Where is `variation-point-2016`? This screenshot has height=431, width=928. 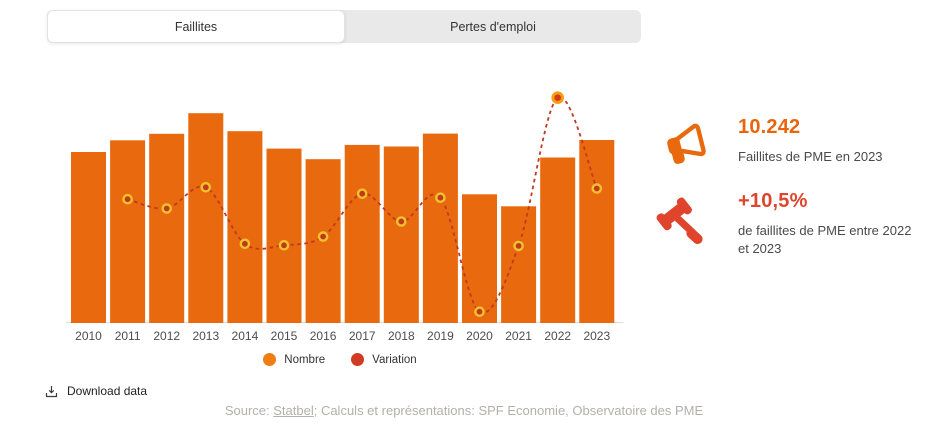 variation-point-2016 is located at coordinates (323, 236).